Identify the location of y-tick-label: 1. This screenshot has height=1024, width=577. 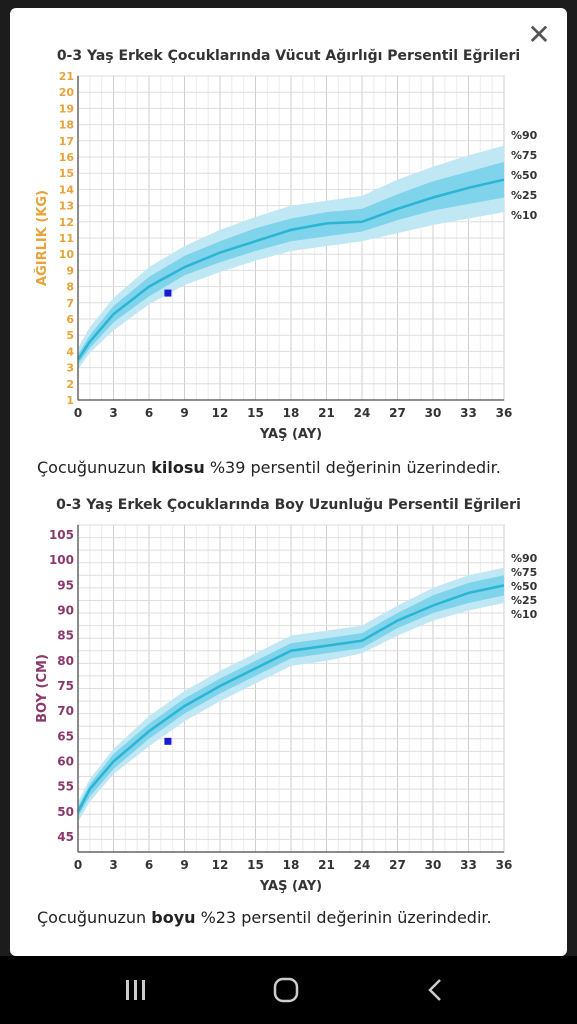
(70, 400).